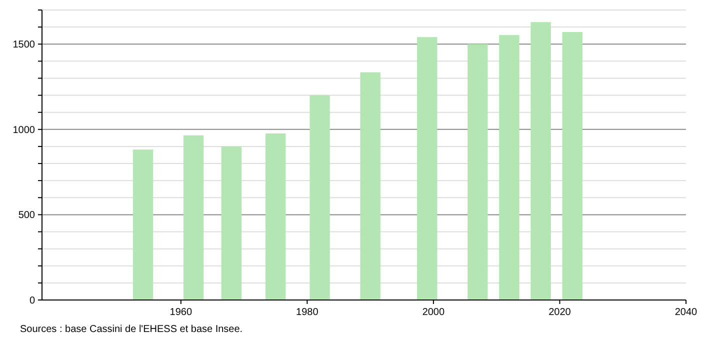  Describe the element at coordinates (686, 312) in the screenshot. I see `x-tick-label: 2040` at that location.